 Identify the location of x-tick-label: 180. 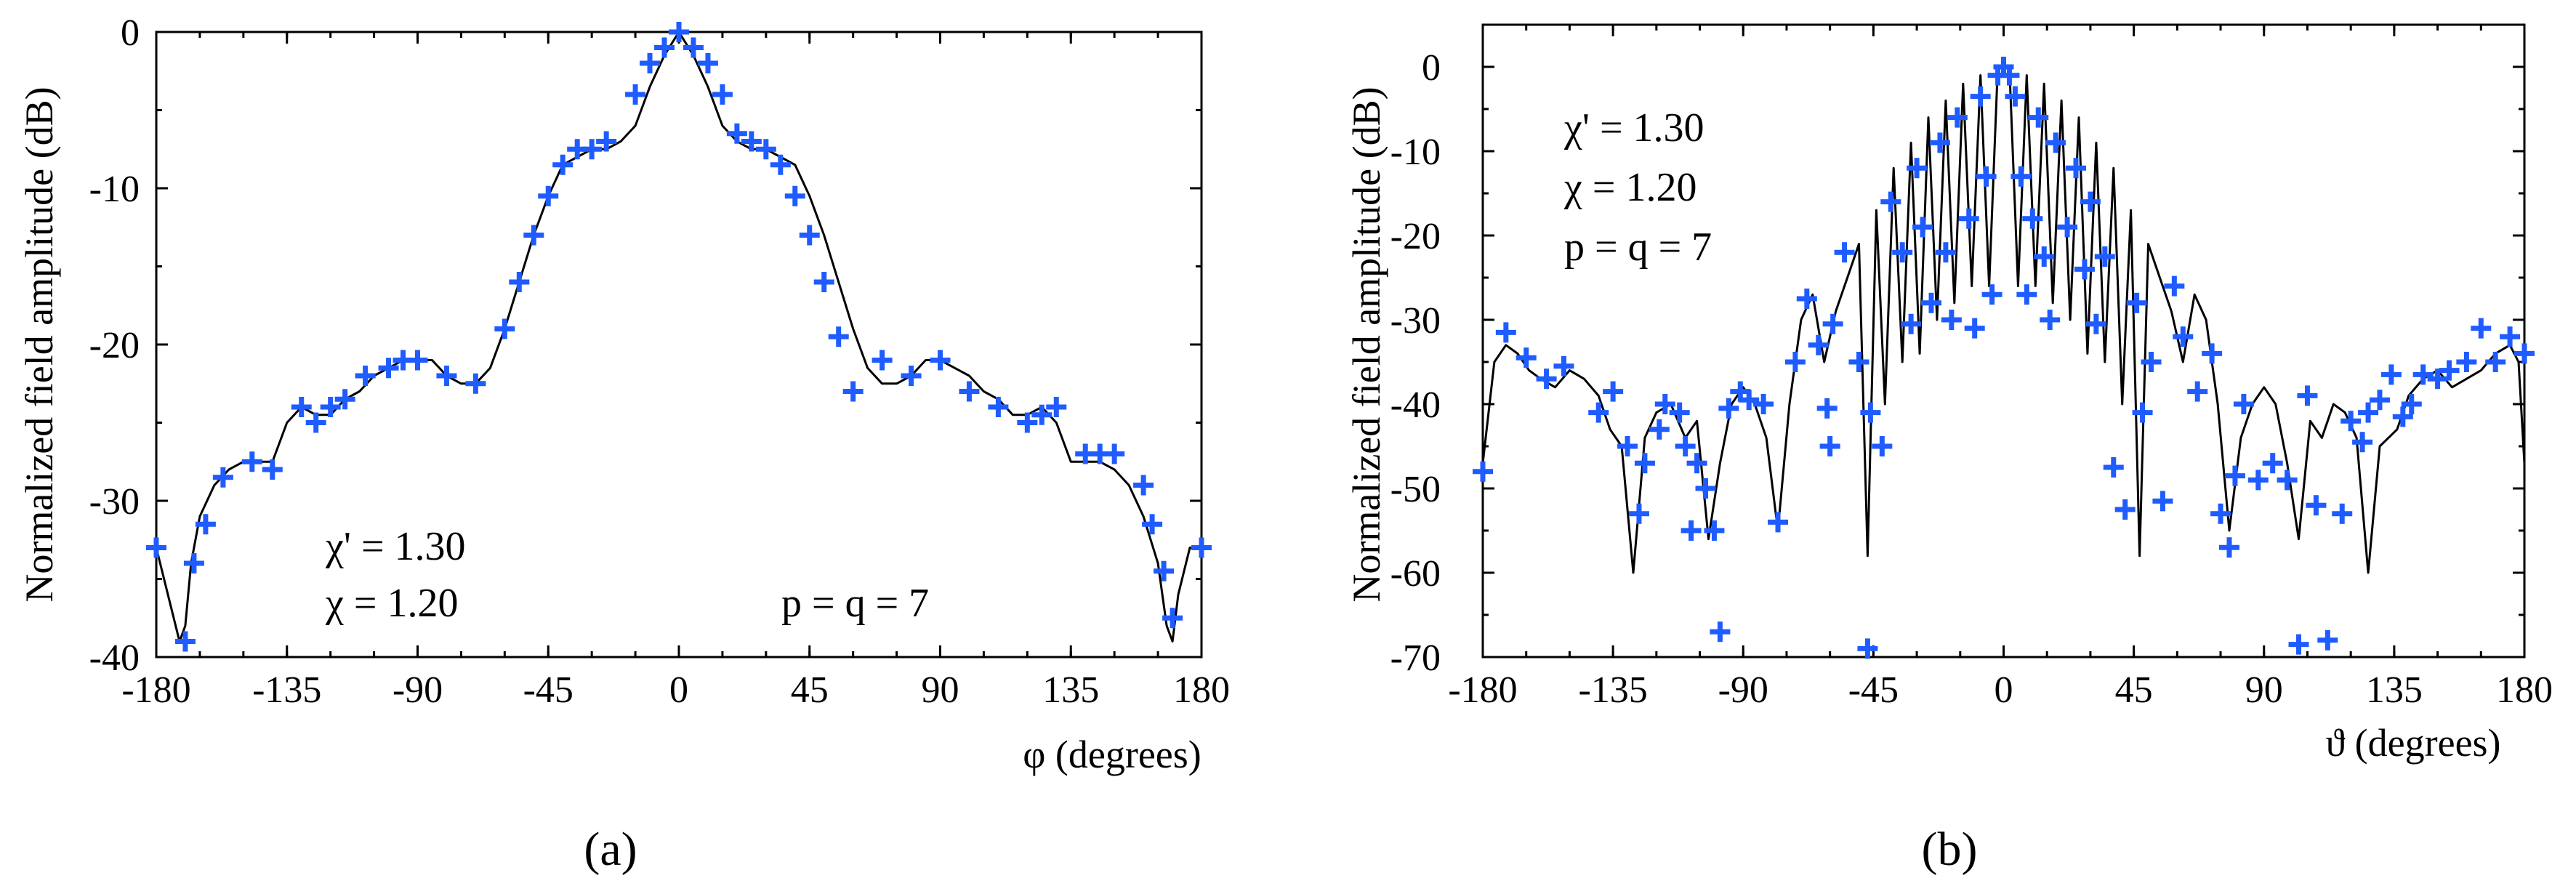
(2524, 690).